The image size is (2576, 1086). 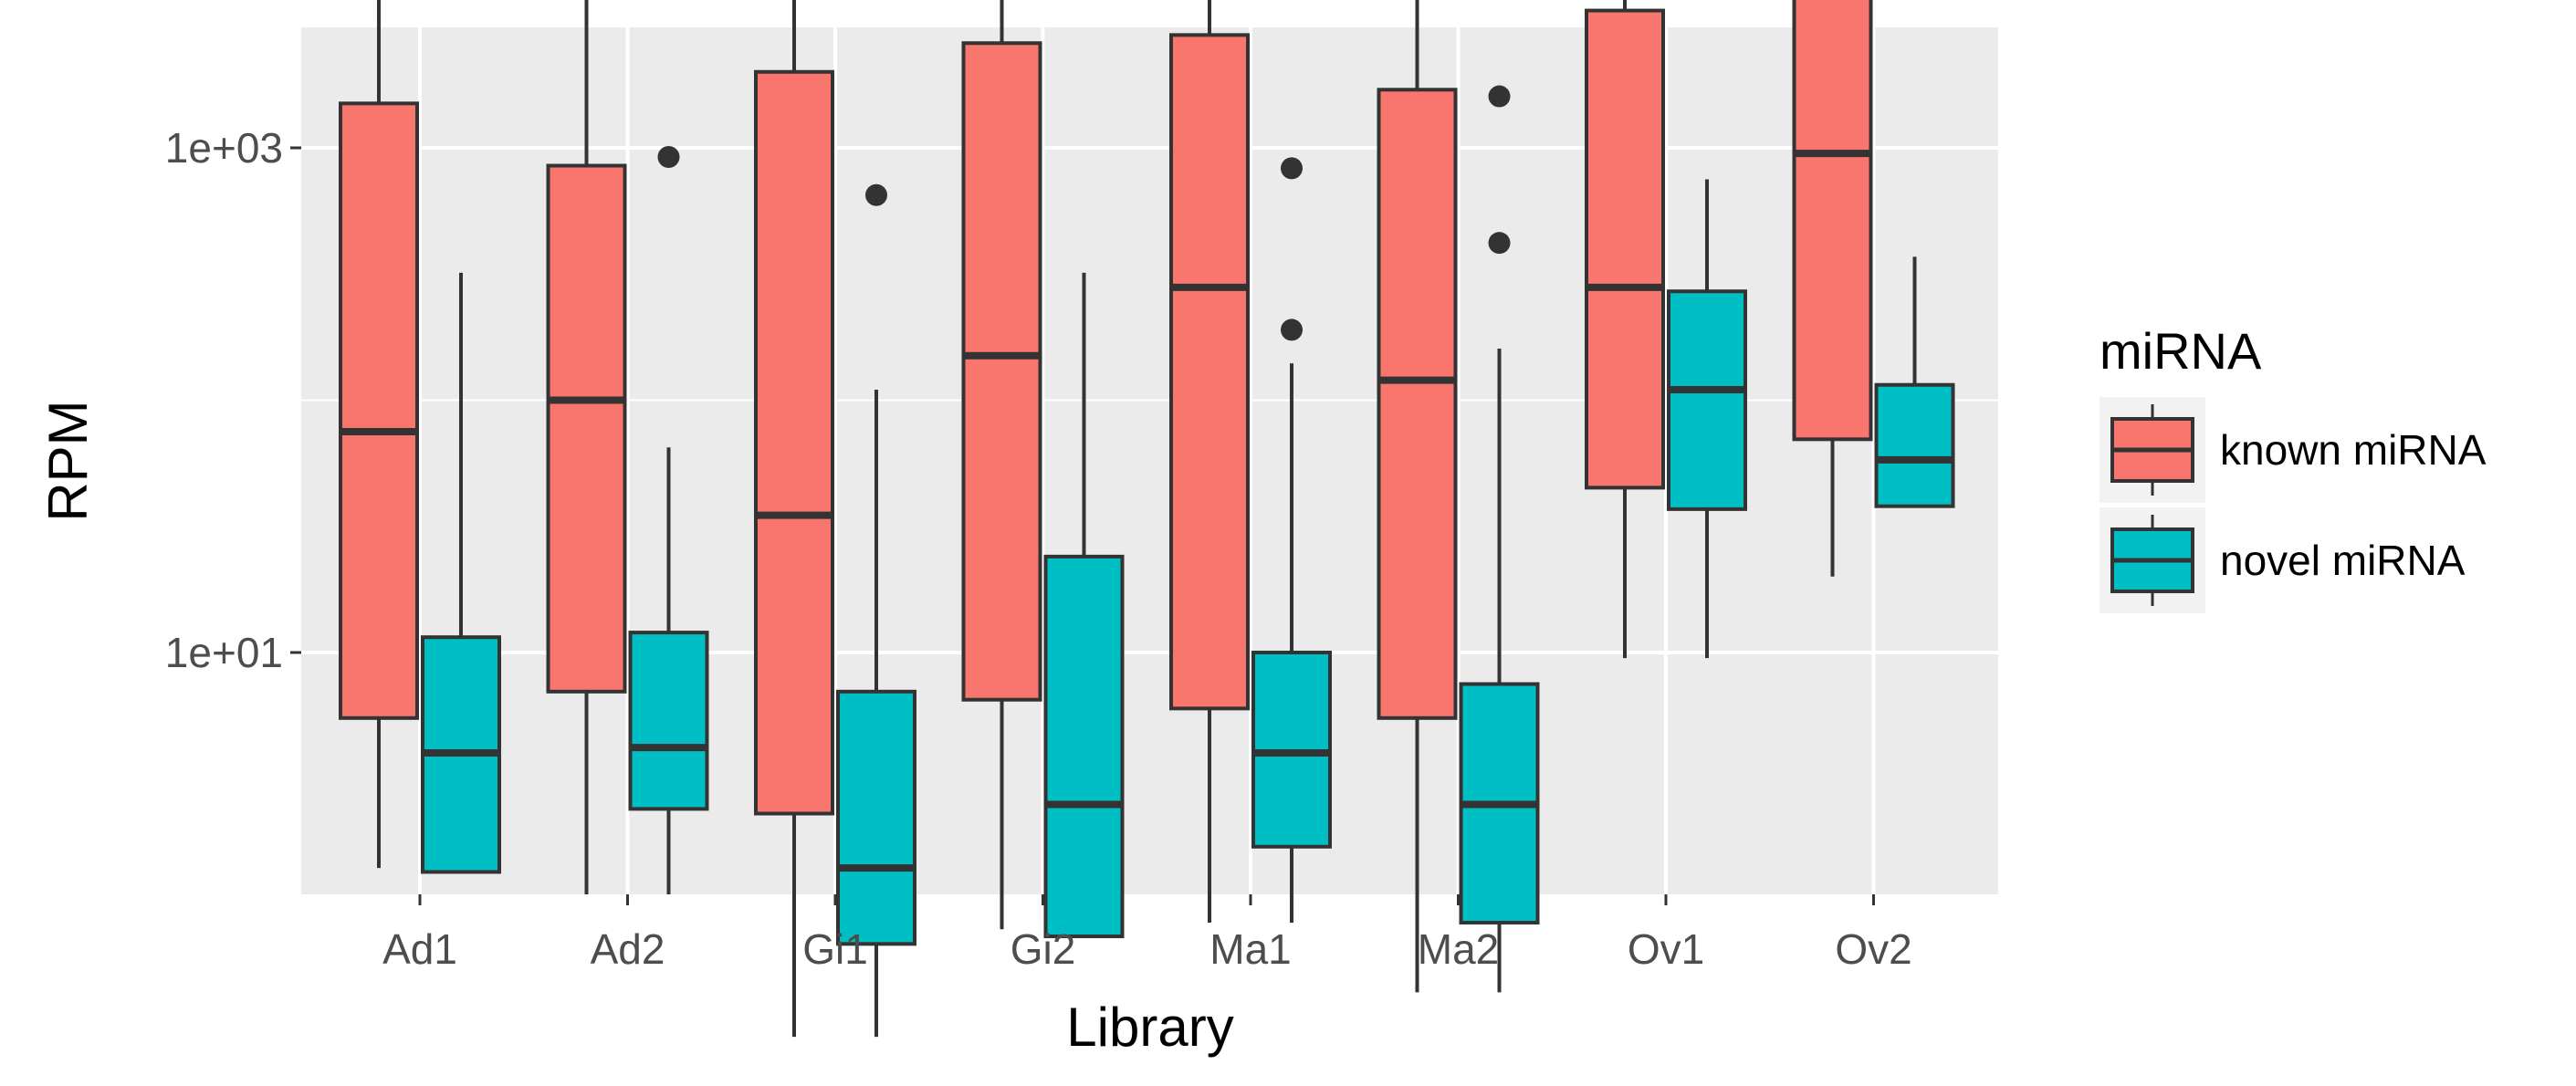 What do you see at coordinates (419, 949) in the screenshot?
I see `x-tick-label: Ad1` at bounding box center [419, 949].